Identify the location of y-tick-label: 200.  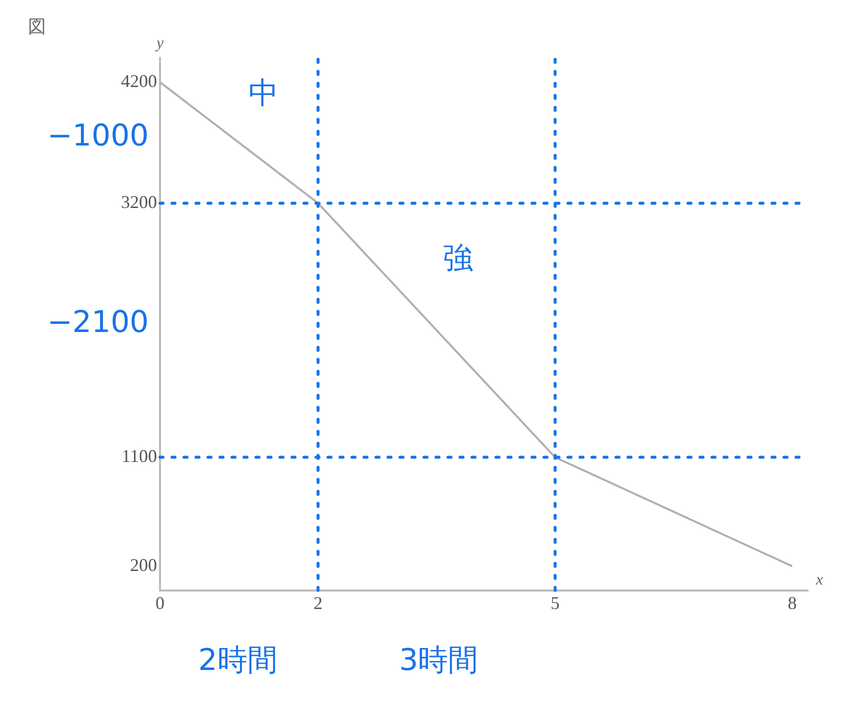
(143, 564).